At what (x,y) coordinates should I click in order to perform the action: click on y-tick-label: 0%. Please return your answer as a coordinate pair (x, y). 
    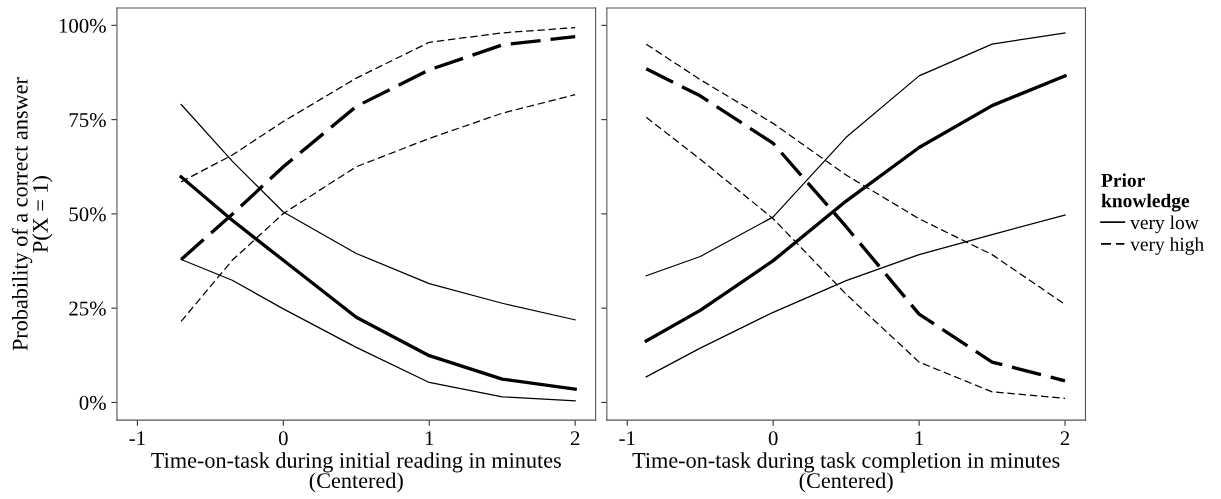
    Looking at the image, I should click on (92, 402).